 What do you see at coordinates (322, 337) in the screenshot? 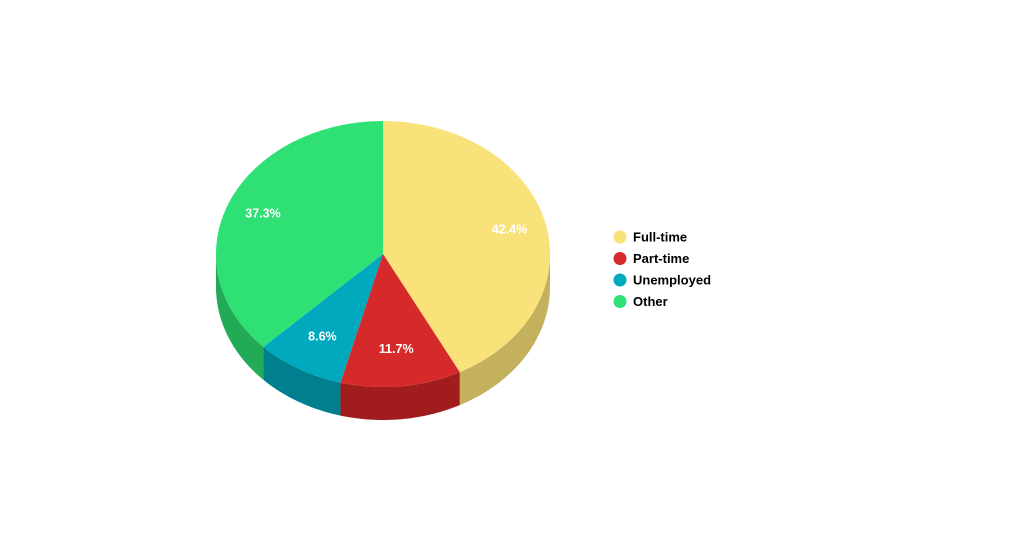
I see `data-label-unemployed: 8.6%` at bounding box center [322, 337].